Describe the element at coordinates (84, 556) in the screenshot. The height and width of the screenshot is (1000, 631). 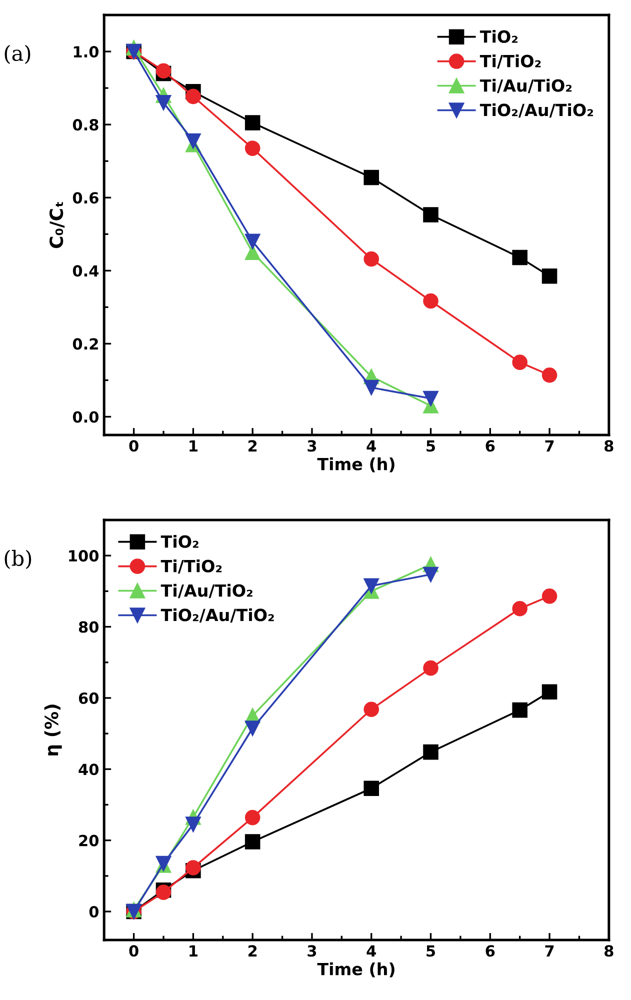
I see `y-tick-label: 100` at that location.